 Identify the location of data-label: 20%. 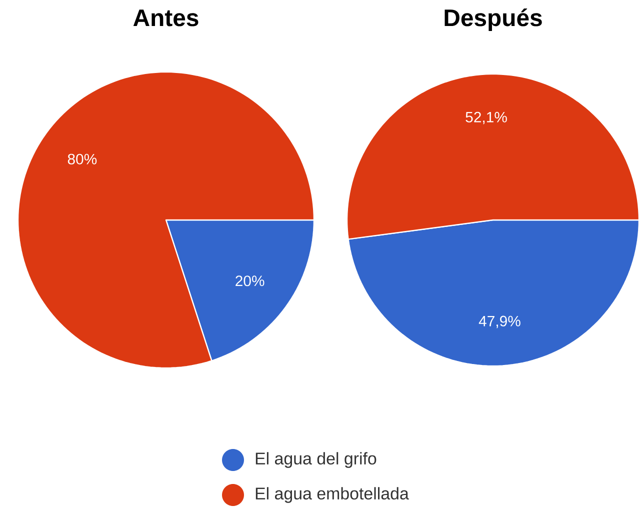
(250, 281).